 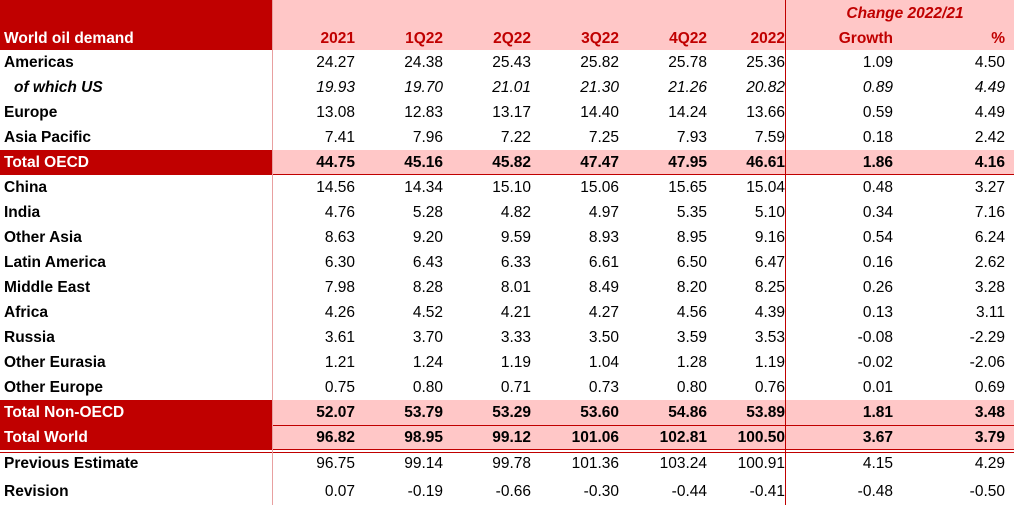 What do you see at coordinates (48, 137) in the screenshot?
I see `row-label: Asia Pacific` at bounding box center [48, 137].